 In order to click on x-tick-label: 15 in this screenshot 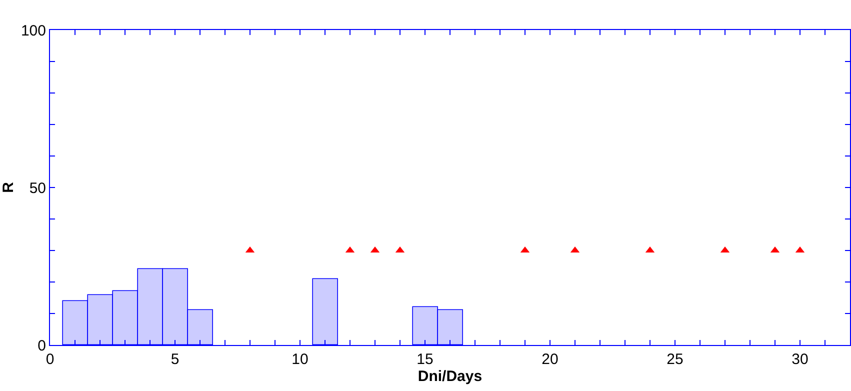, I will do `click(425, 359)`.